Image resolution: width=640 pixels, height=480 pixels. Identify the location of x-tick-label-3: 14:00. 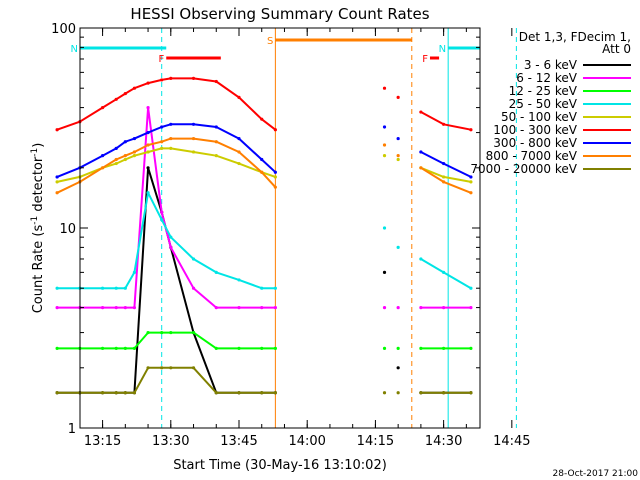
(306, 441).